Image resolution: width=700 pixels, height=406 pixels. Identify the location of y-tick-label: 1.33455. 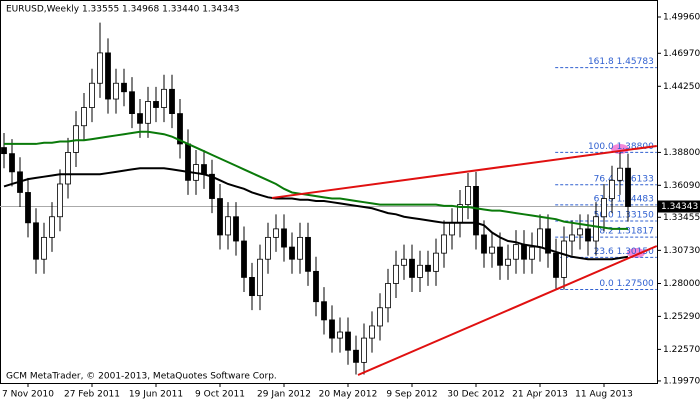
(681, 218).